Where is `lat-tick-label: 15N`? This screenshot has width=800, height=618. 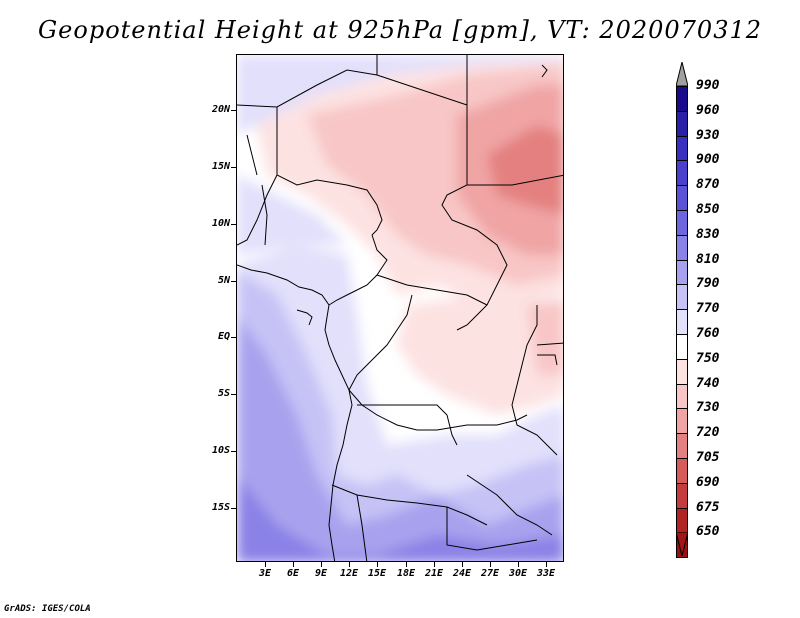 lat-tick-label: 15N is located at coordinates (220, 166).